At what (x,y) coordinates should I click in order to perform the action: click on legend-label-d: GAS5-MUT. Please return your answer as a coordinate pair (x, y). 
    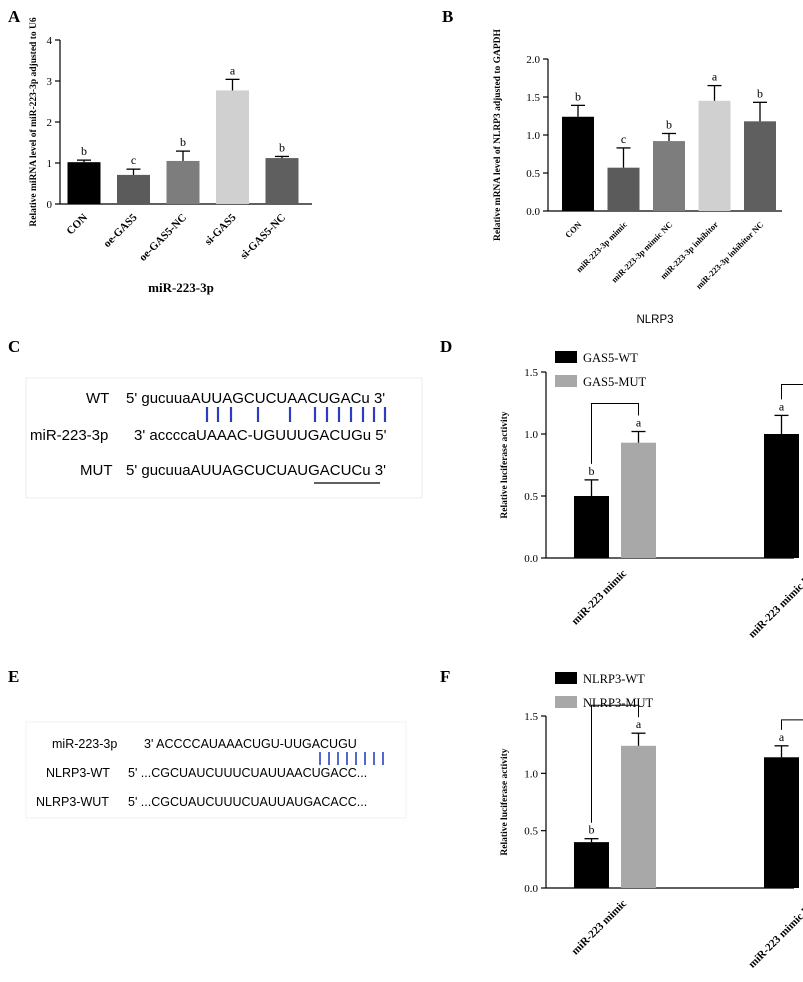
    Looking at the image, I should click on (615, 382).